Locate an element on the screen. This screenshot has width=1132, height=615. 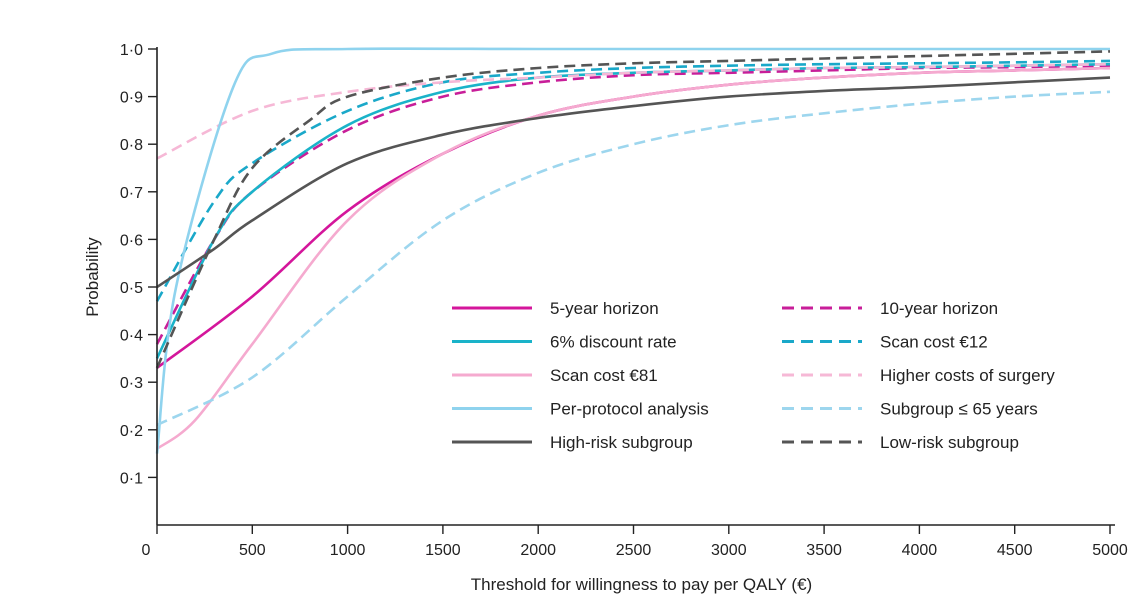
y-axis-label: Probability is located at coordinates (92, 277).